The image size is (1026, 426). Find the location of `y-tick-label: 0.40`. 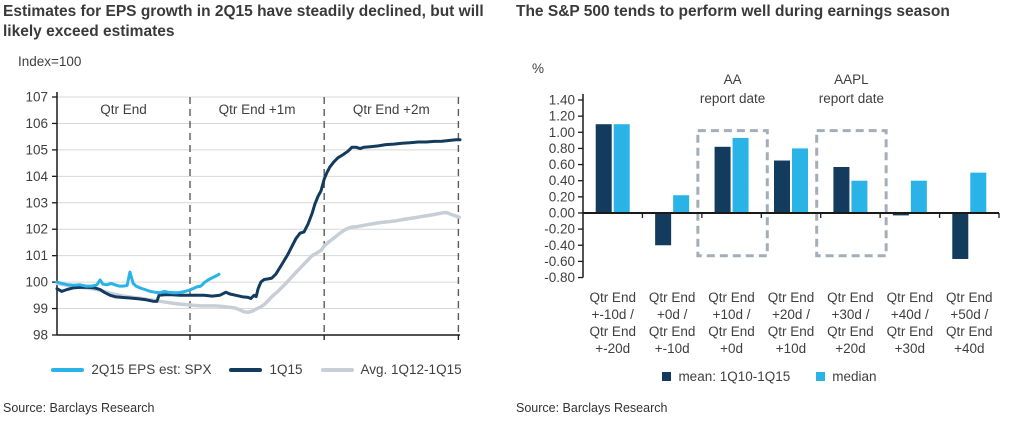

y-tick-label: 0.40 is located at coordinates (562, 180).